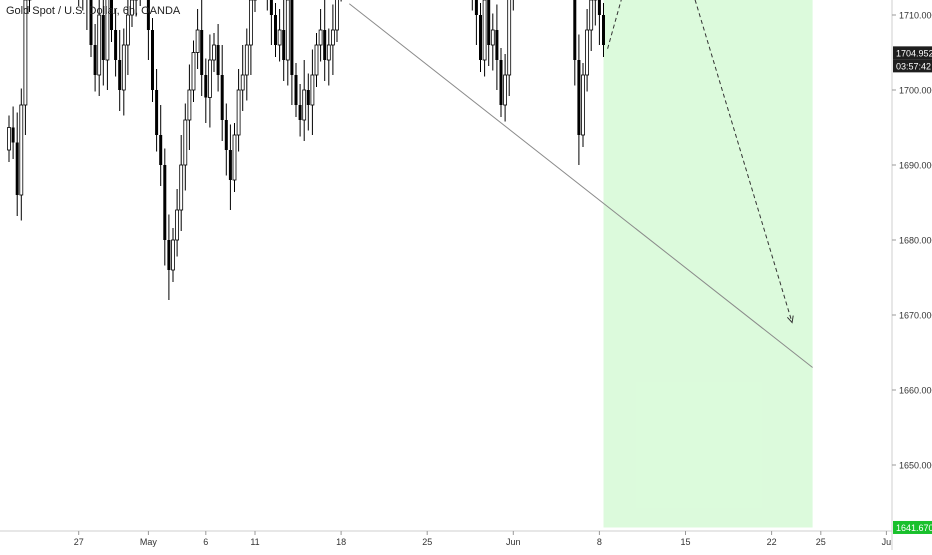 The height and width of the screenshot is (555, 932). I want to click on price-axis-label: 1710.000, so click(915, 16).